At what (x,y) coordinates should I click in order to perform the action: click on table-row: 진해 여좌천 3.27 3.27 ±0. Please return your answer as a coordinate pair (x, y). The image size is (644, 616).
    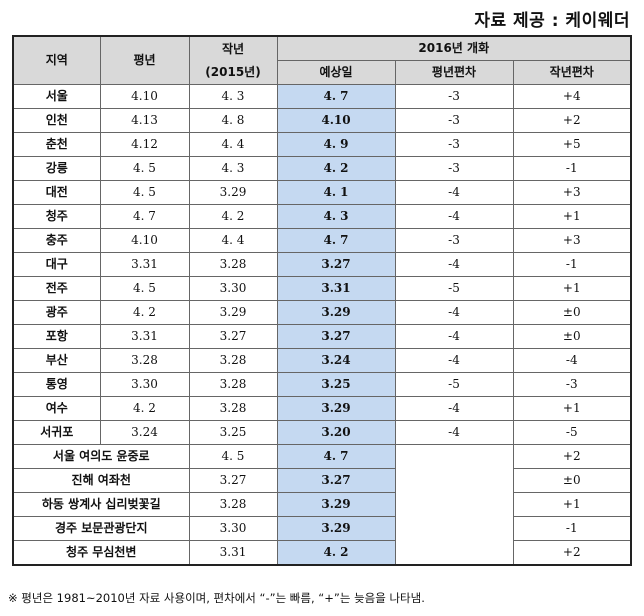
    Looking at the image, I should click on (322, 480).